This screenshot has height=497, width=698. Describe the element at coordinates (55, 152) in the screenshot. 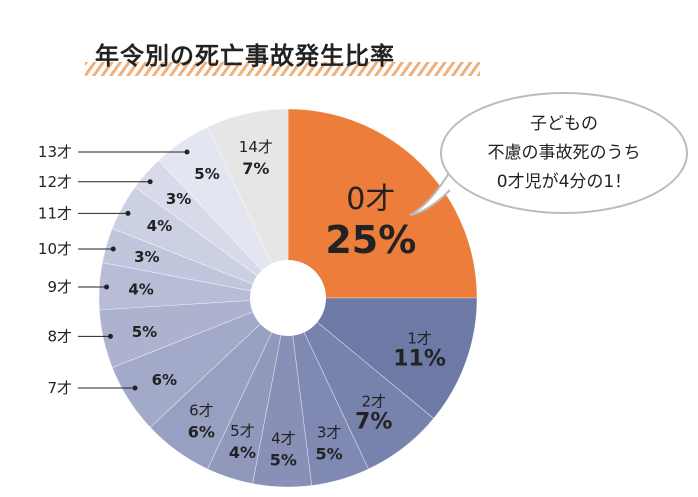

I see `category-label: 13才` at that location.